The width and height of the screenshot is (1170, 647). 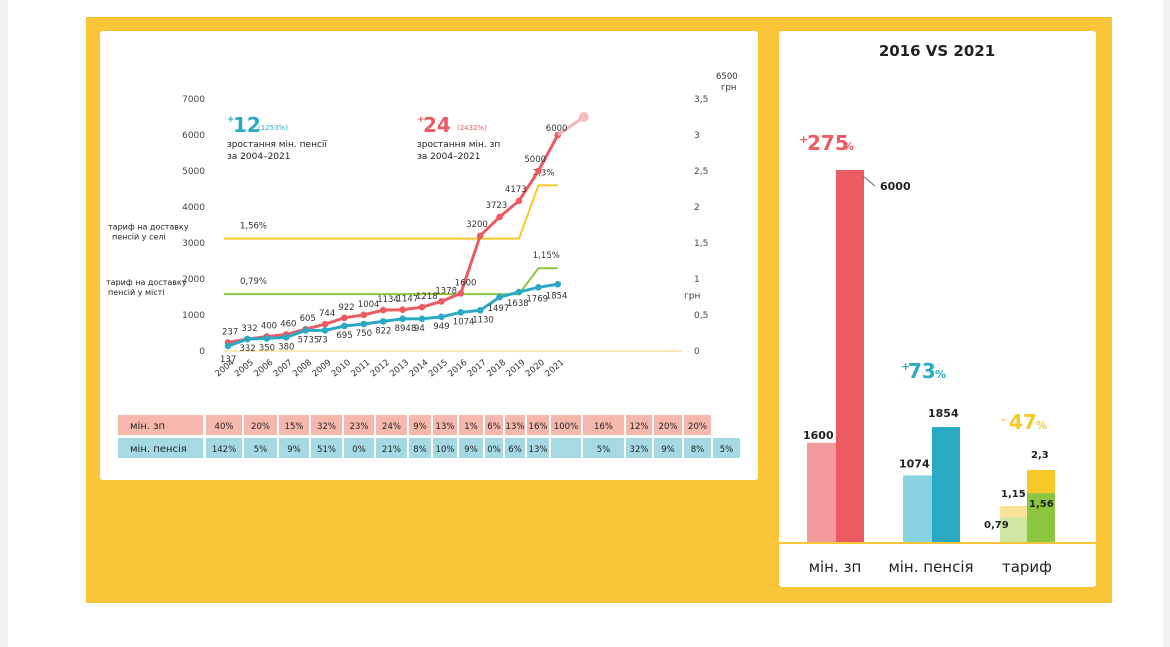 I want to click on min-wage-value-label: 922, so click(x=346, y=308).